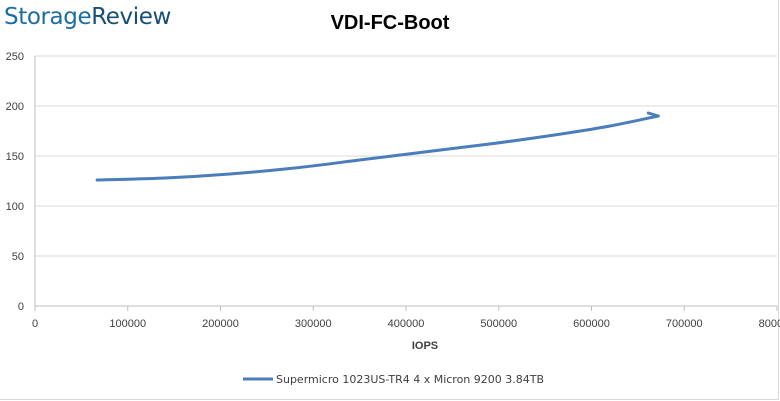  I want to click on storagereview-logo: StorageReview, so click(87, 17).